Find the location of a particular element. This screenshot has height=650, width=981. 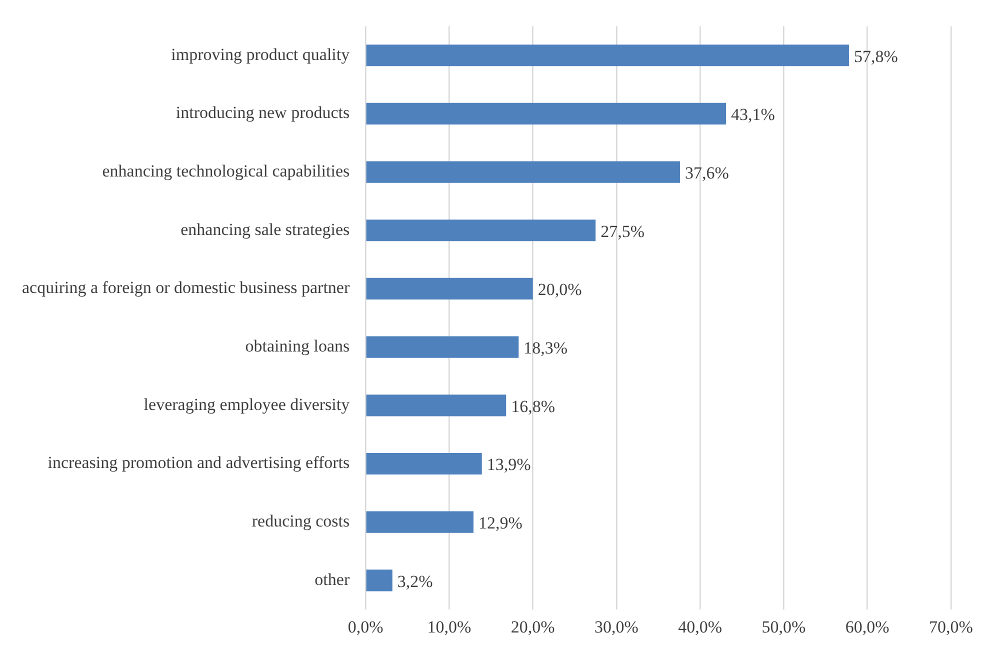

x-tick-label: 10,0% is located at coordinates (449, 626).